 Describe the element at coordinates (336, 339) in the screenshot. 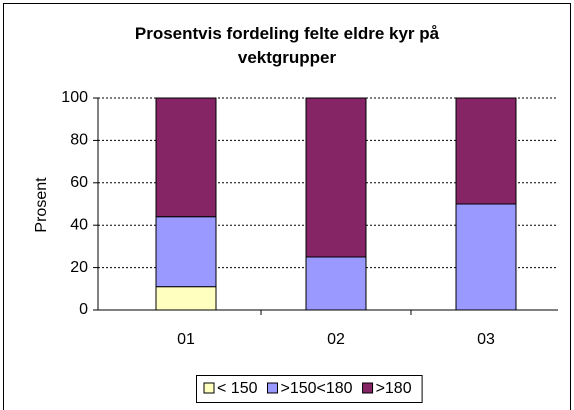

I see `x-tick-label: 02` at that location.